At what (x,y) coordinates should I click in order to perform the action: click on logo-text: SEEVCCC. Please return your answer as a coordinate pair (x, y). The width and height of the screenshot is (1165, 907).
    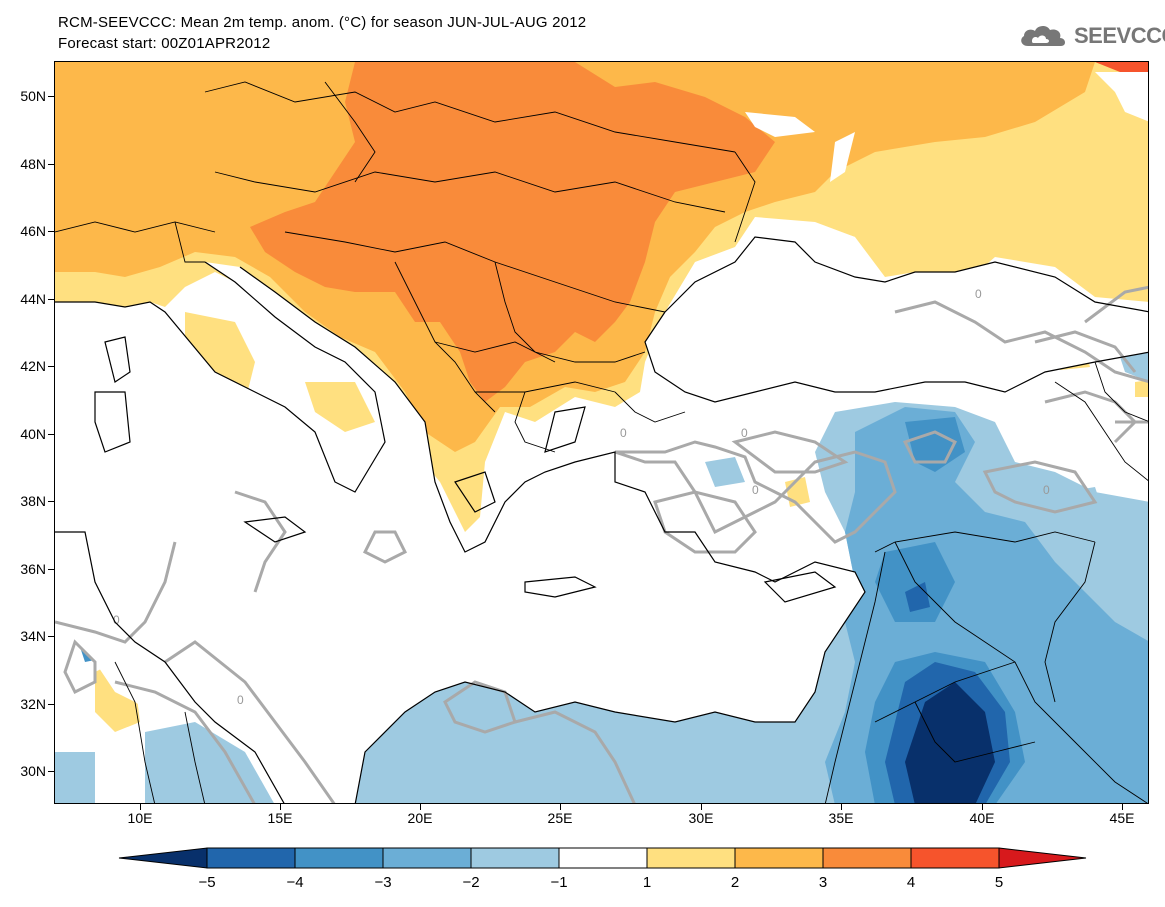
    Looking at the image, I should click on (1119, 35).